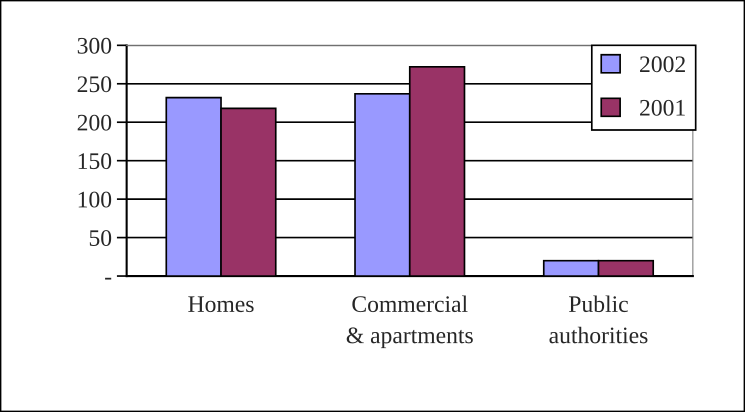 The image size is (745, 412). I want to click on y-tick-label: 100, so click(95, 200).